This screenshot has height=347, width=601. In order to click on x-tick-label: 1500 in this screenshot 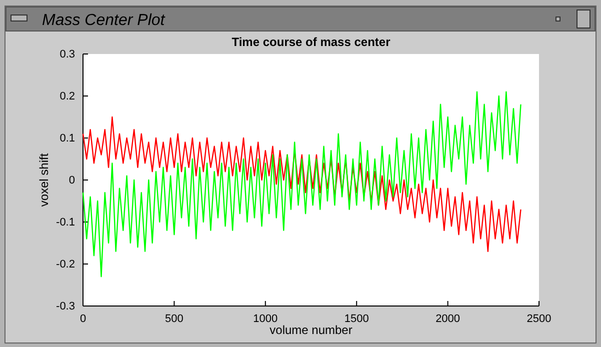, I will do `click(356, 318)`.